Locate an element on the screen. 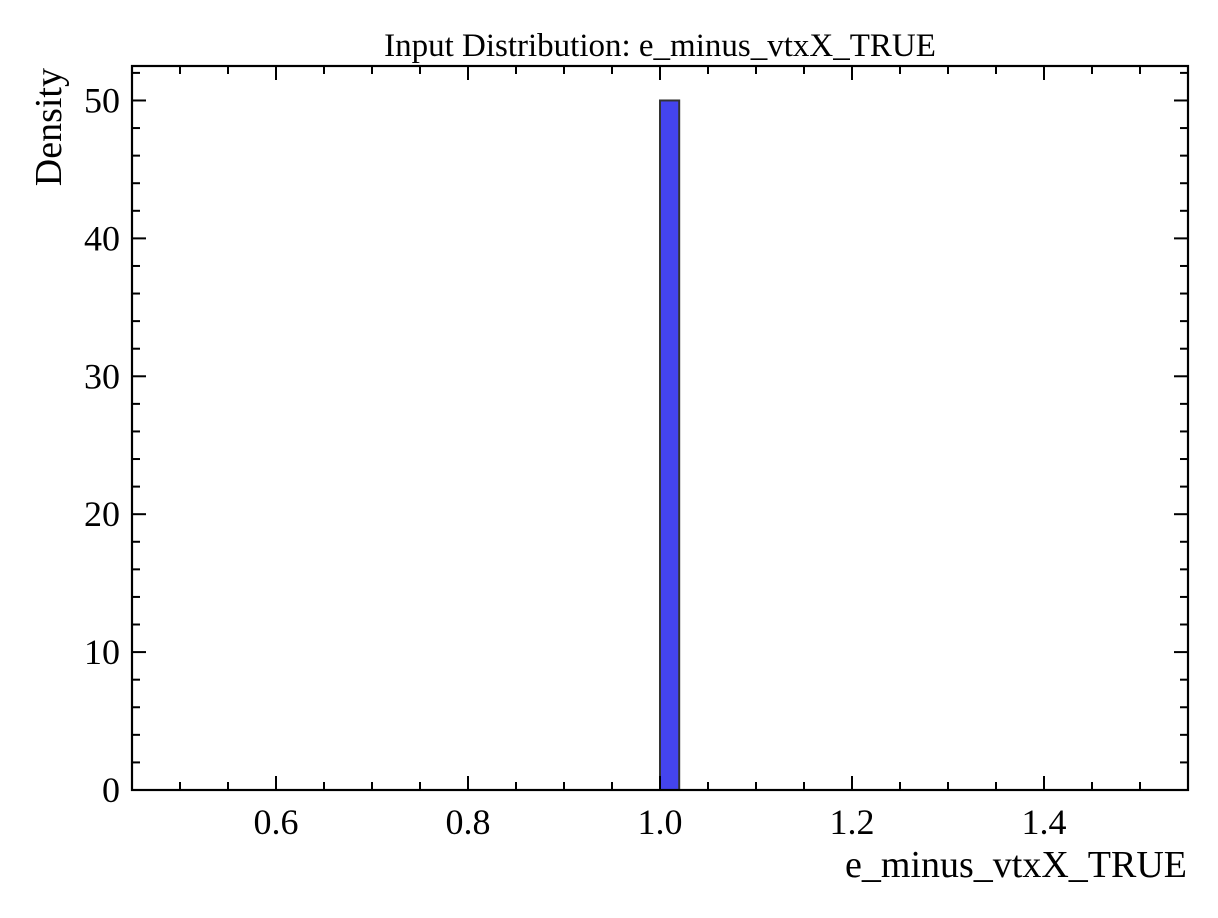  y-tick-label-0: 0 is located at coordinates (111, 790).